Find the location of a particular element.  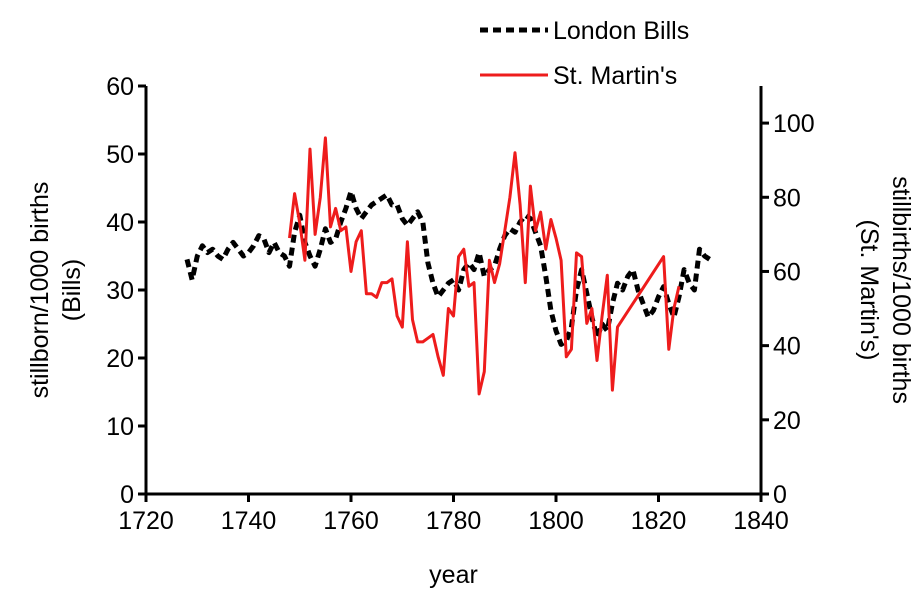

legend-label: St. Martin's is located at coordinates (615, 76).